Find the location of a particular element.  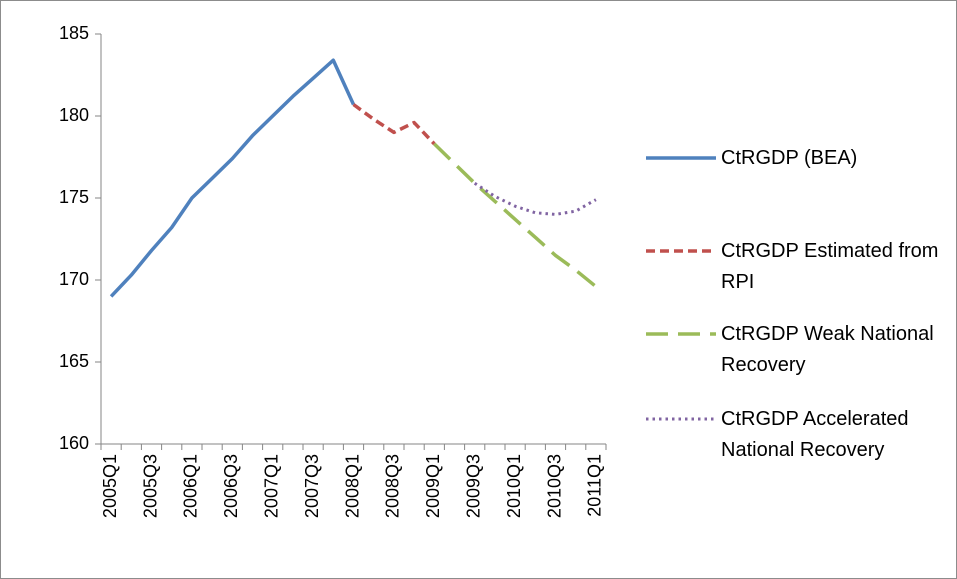

legend-label: CtRGDP Estimated from RPI is located at coordinates (830, 266).